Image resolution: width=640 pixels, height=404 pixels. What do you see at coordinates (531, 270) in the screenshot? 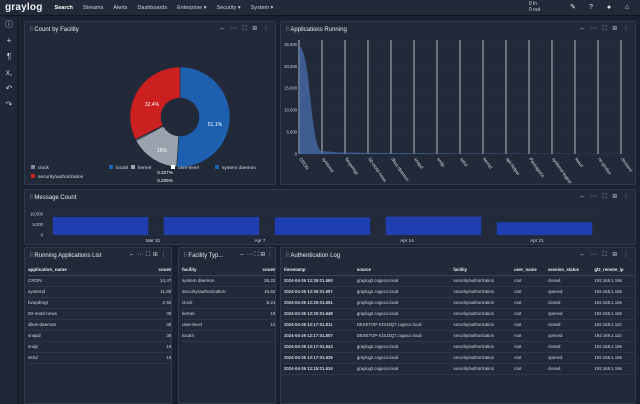
I see `column-header: user_name` at bounding box center [531, 270].